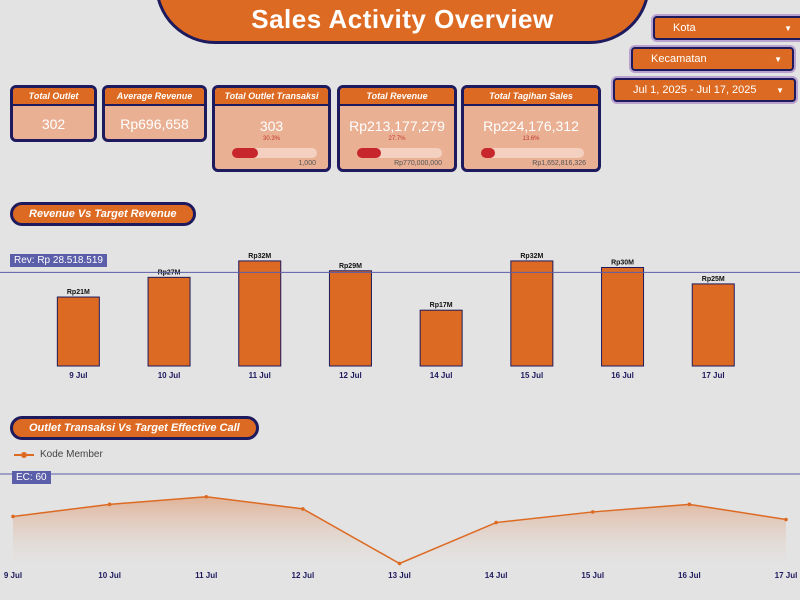 The height and width of the screenshot is (600, 800). Describe the element at coordinates (531, 97) in the screenshot. I see `total-tagihan-sales-label: Total Tagihan Sales` at that location.